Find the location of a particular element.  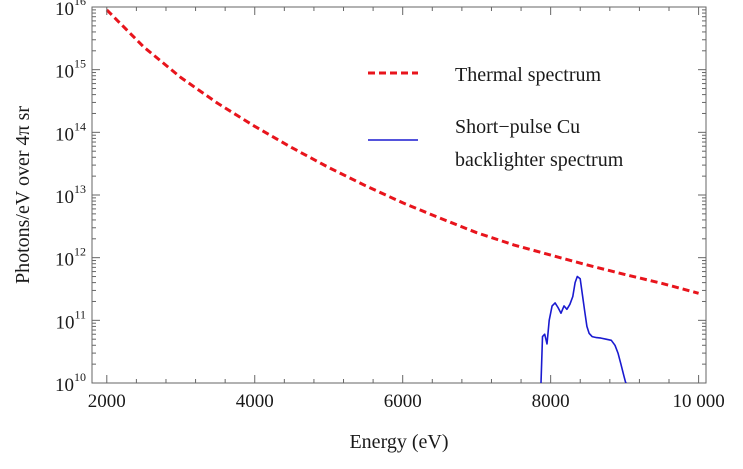

x-tick-label: 10 000 is located at coordinates (698, 401).